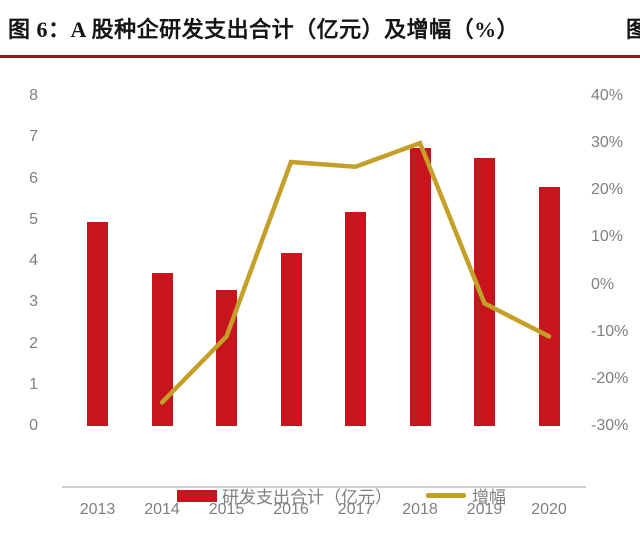  What do you see at coordinates (33, 343) in the screenshot?
I see `left-axis-tick-2: 2` at bounding box center [33, 343].